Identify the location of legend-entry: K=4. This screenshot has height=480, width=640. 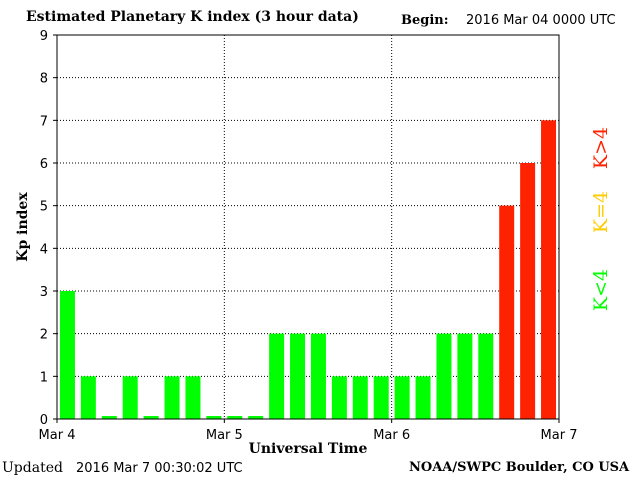
(601, 212).